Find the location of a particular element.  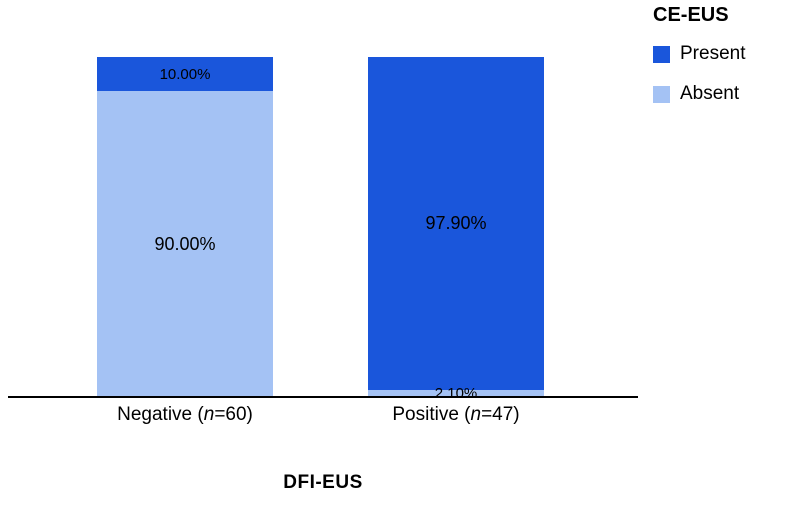

x-tick-positive: Positive (n=47) is located at coordinates (456, 415).